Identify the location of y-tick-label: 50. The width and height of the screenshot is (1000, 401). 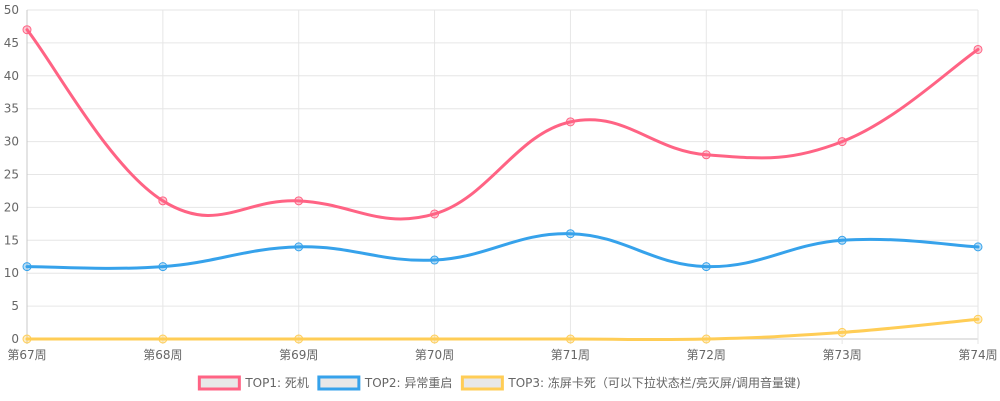
(11, 10).